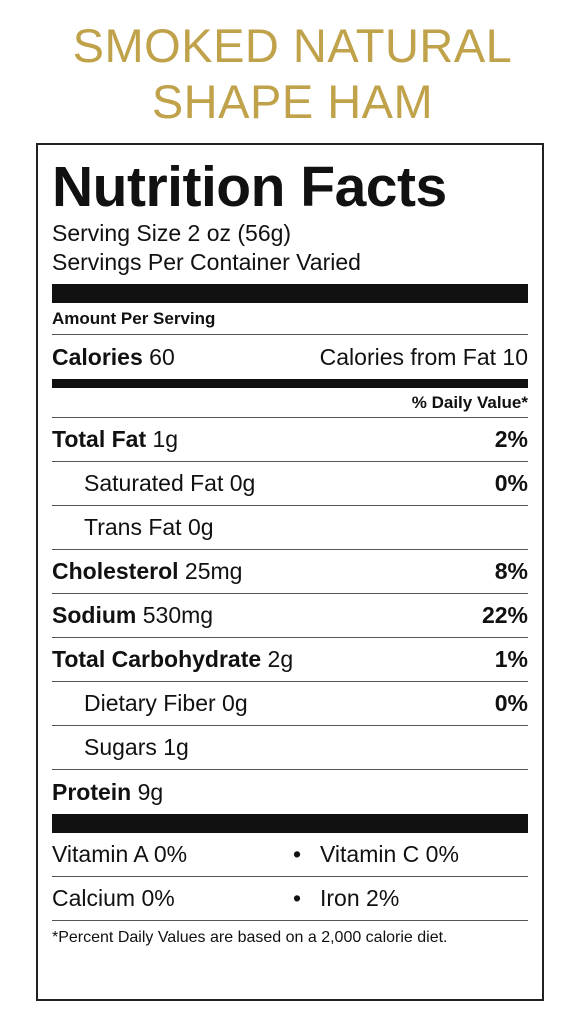 Image resolution: width=585 pixels, height=1024 pixels. What do you see at coordinates (162, 356) in the screenshot?
I see `calories-value: 60` at bounding box center [162, 356].